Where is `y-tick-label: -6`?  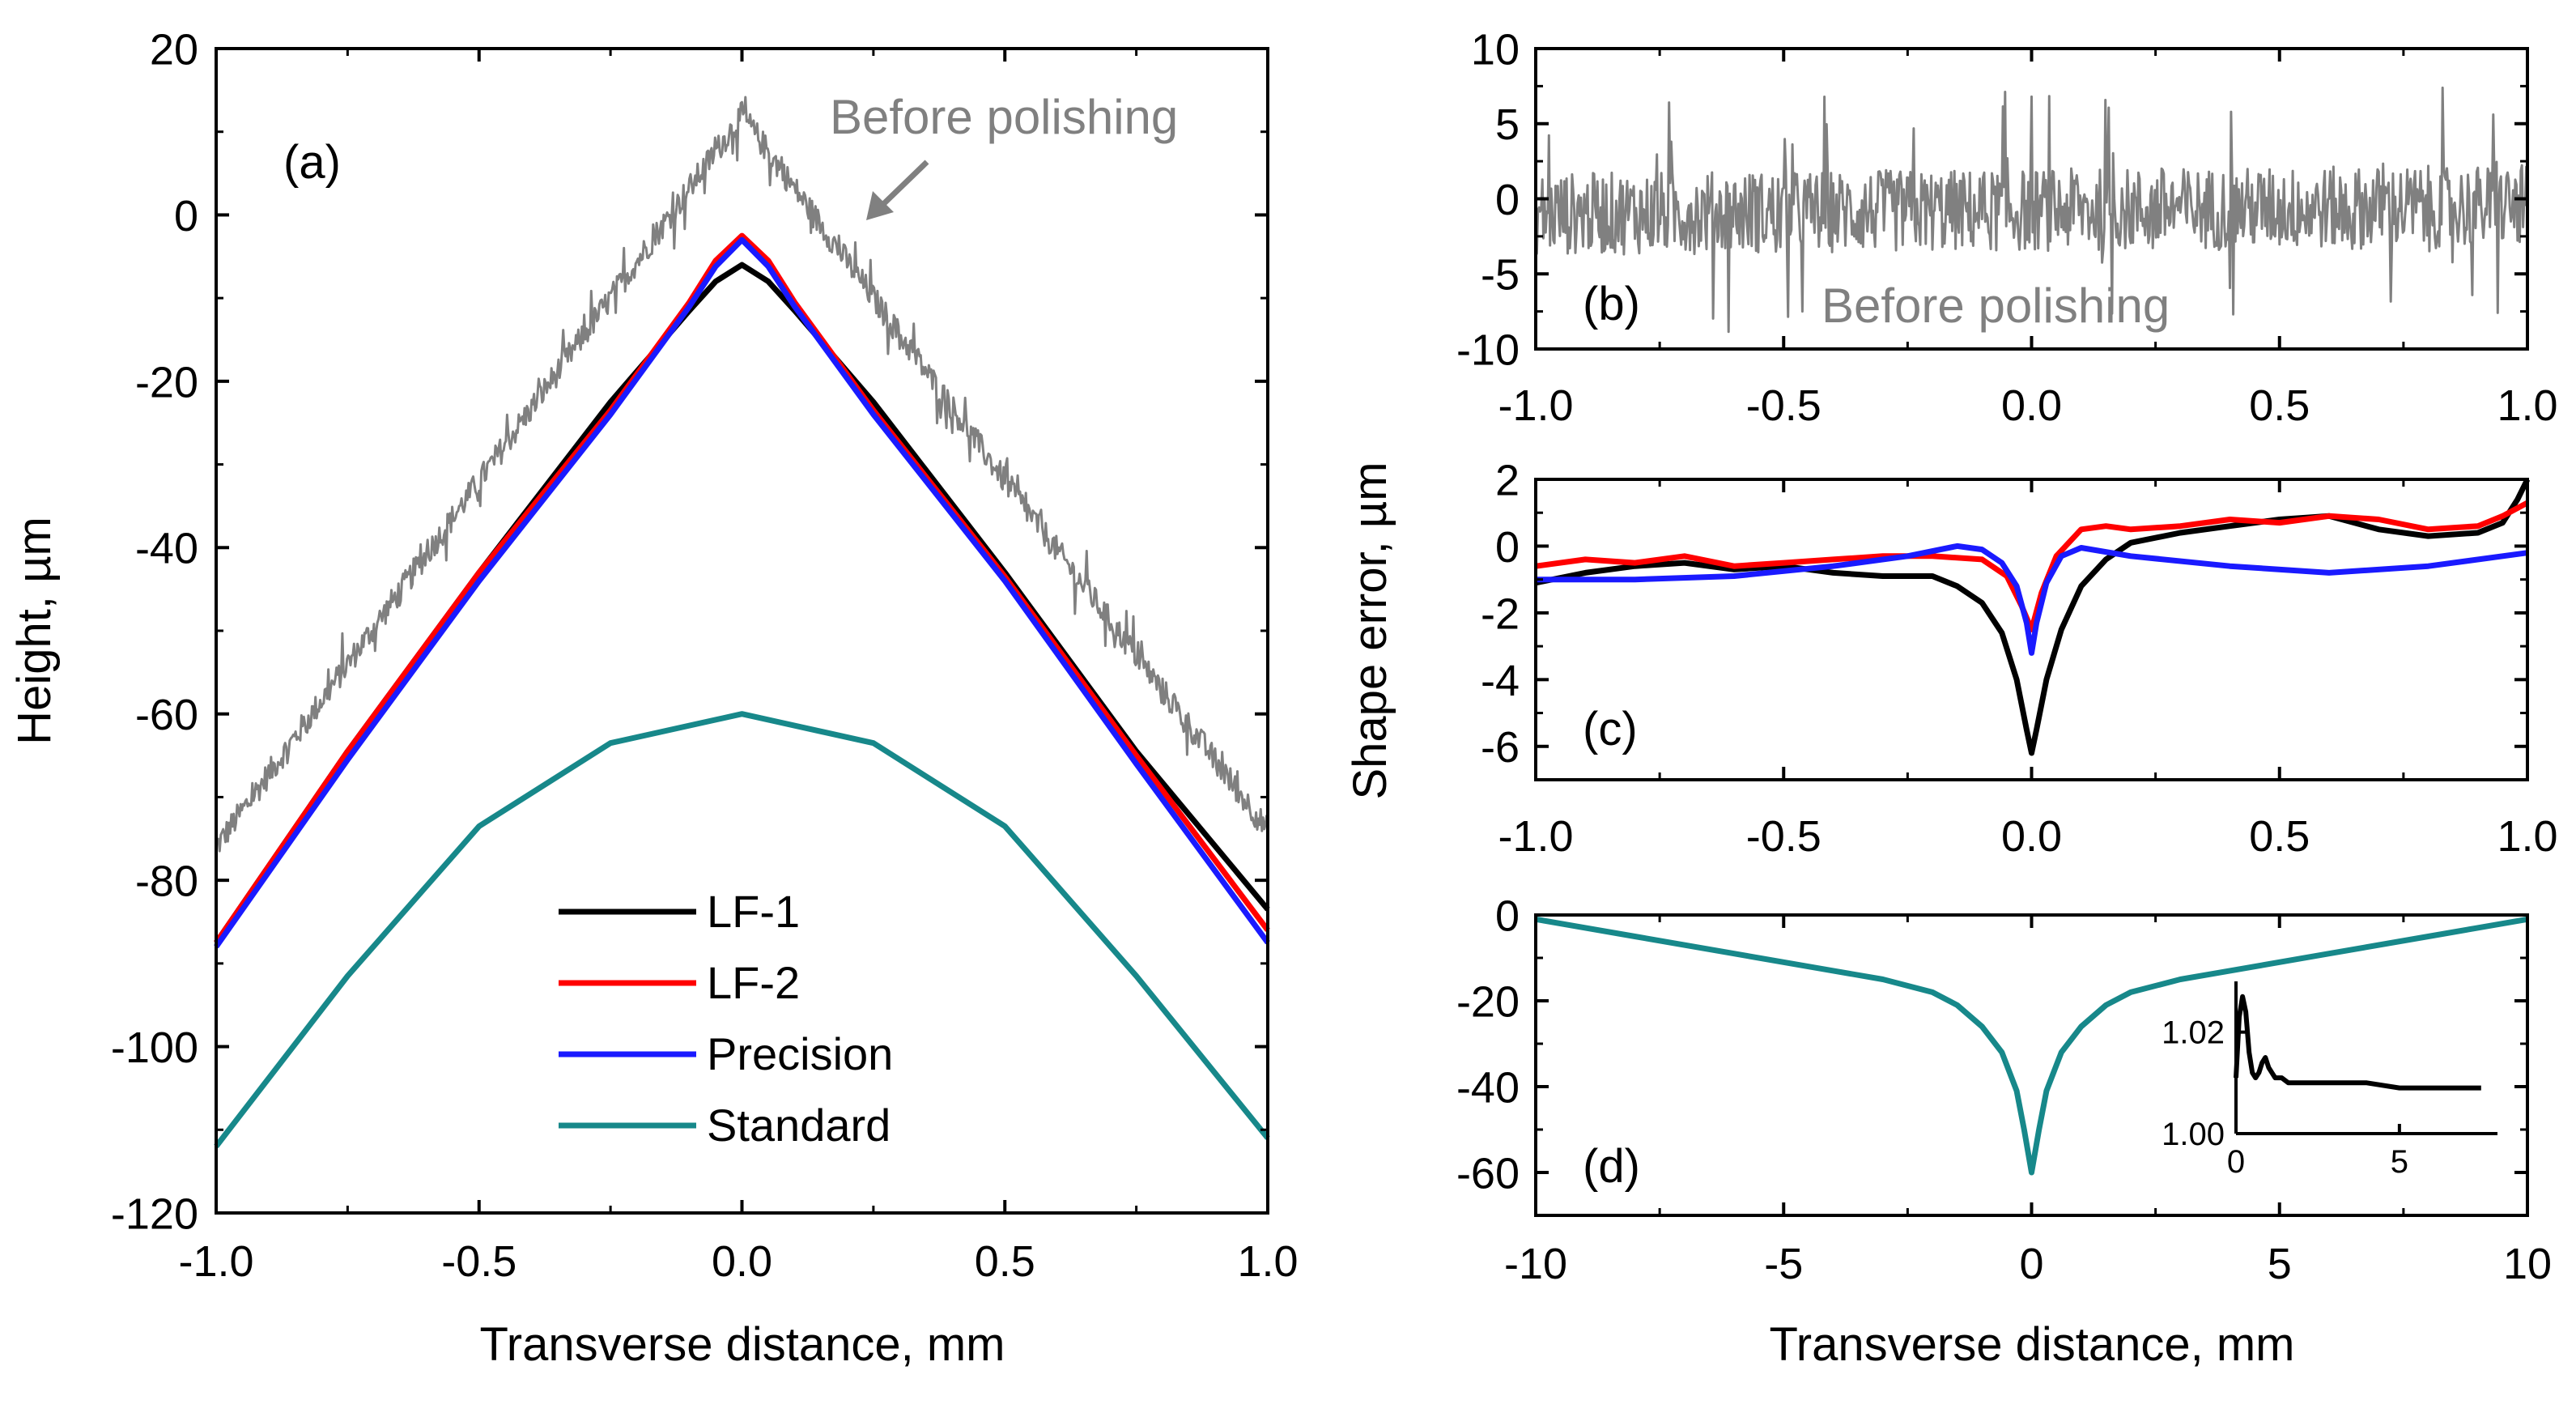 y-tick-label: -6 is located at coordinates (1500, 747).